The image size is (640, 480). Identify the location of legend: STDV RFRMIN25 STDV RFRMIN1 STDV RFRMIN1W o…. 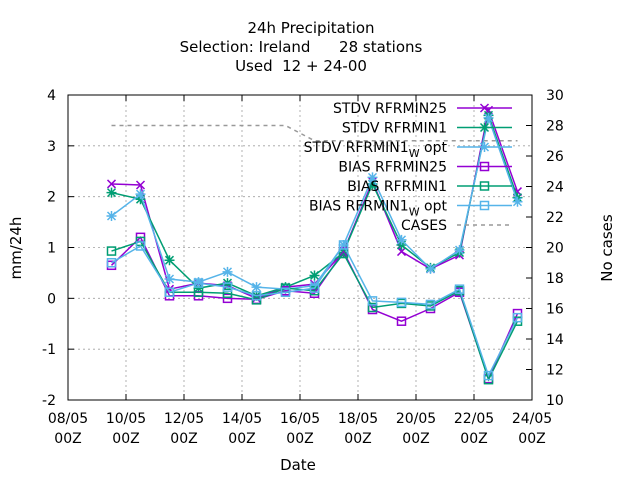
(408, 167).